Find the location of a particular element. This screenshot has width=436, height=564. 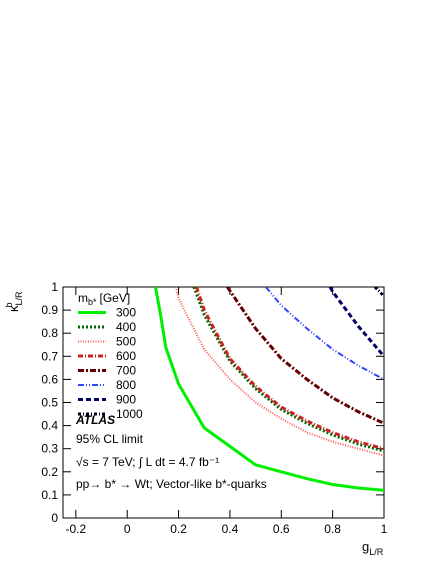

legend-label: 400 is located at coordinates (126, 327).